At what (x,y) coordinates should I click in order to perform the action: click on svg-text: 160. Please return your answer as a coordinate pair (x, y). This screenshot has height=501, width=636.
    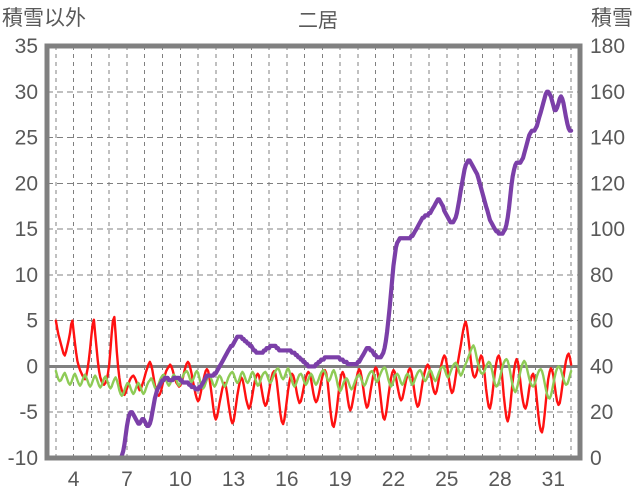
    Looking at the image, I should click on (607, 92).